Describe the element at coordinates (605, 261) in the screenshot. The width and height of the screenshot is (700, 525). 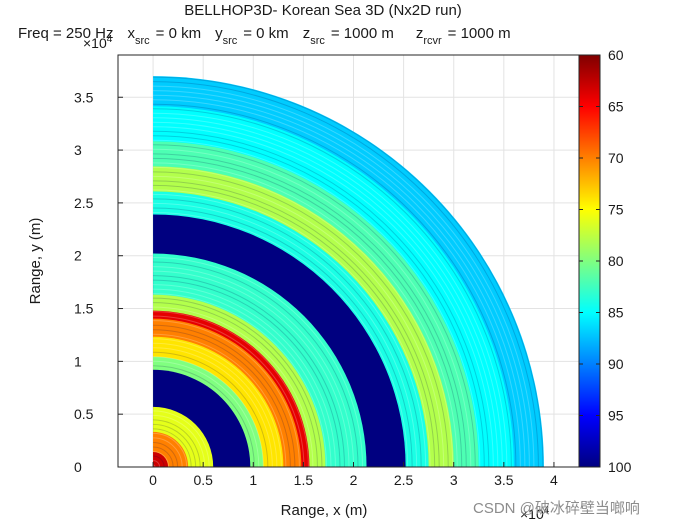
I see `colorbar: 60 65 70 75 80 85 90 95 100` at that location.